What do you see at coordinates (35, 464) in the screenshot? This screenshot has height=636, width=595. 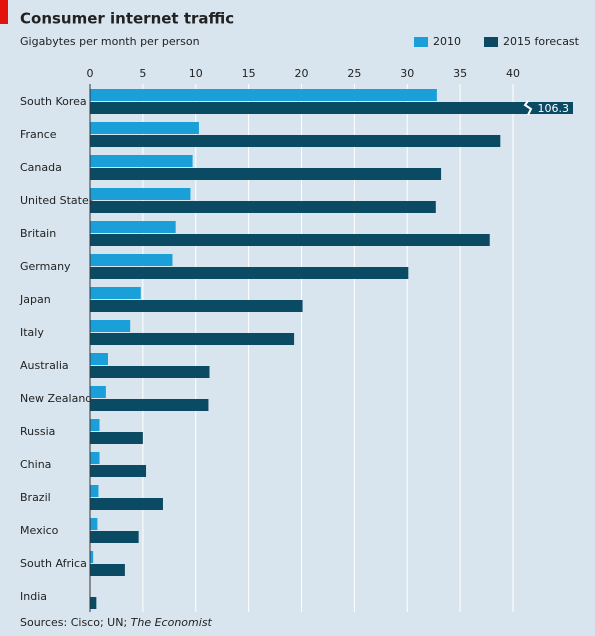 I see `category-label: China` at bounding box center [35, 464].